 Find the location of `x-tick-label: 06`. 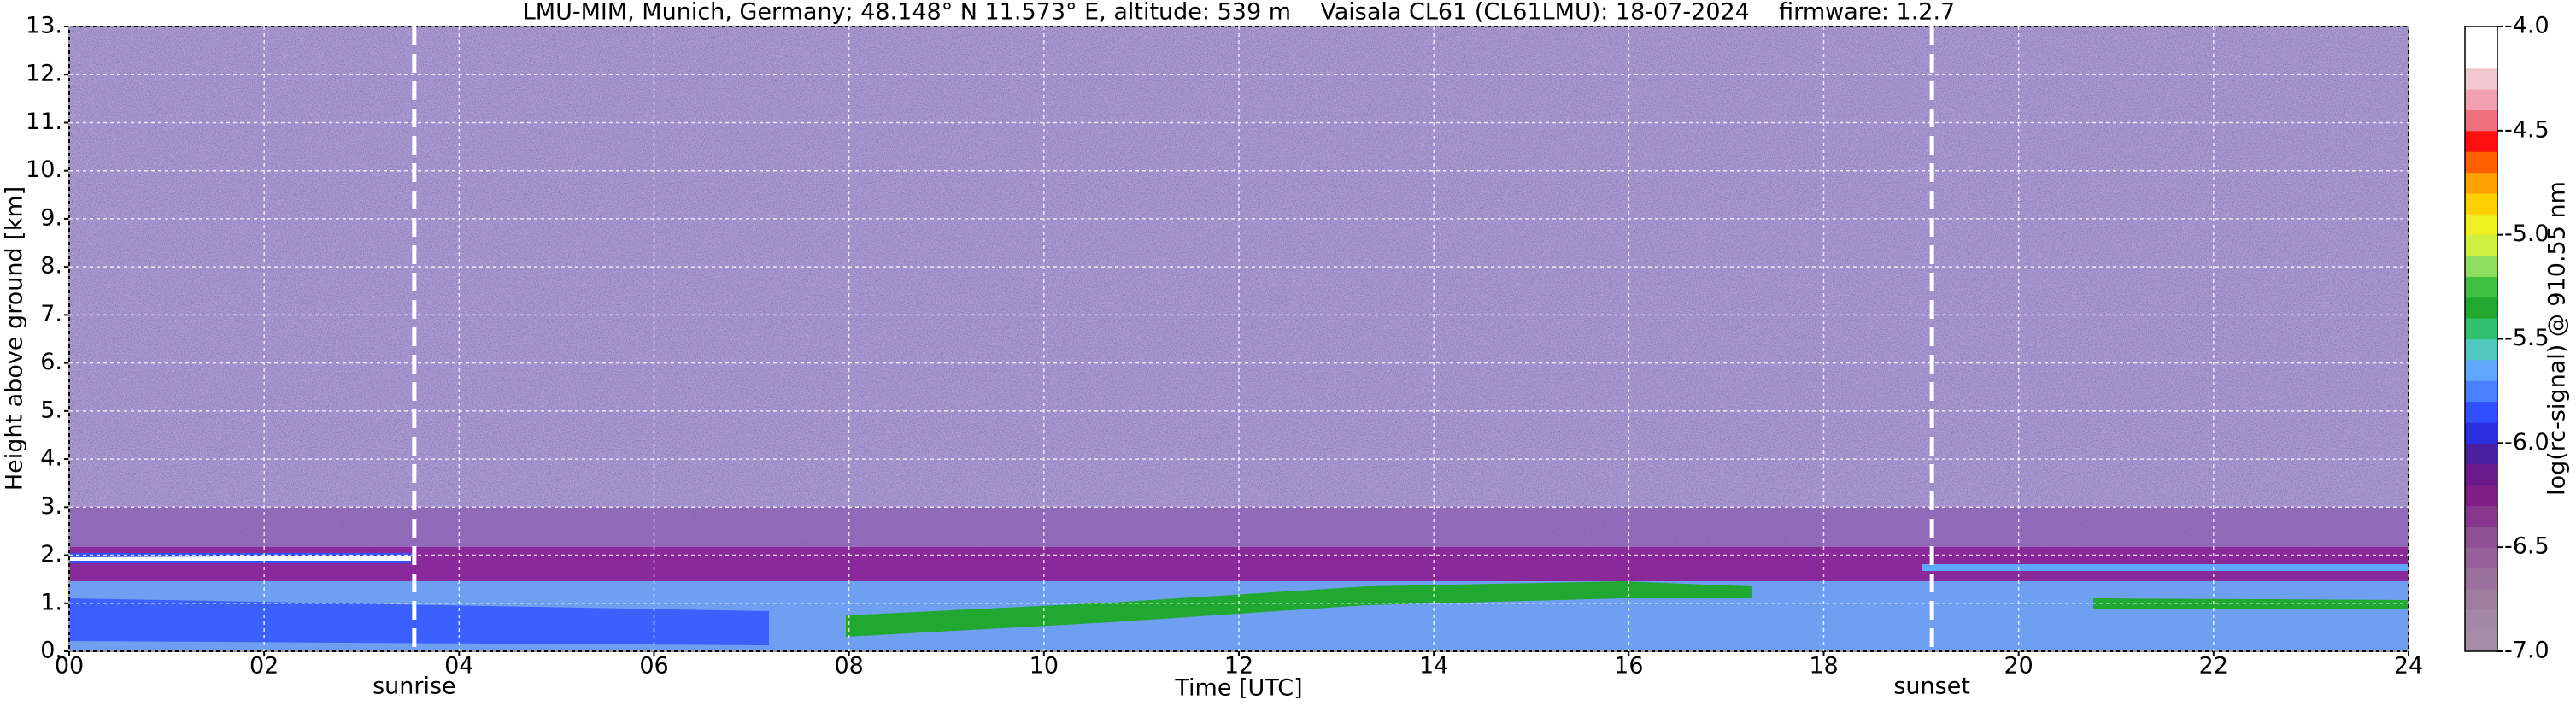

x-tick-label: 06 is located at coordinates (653, 666).